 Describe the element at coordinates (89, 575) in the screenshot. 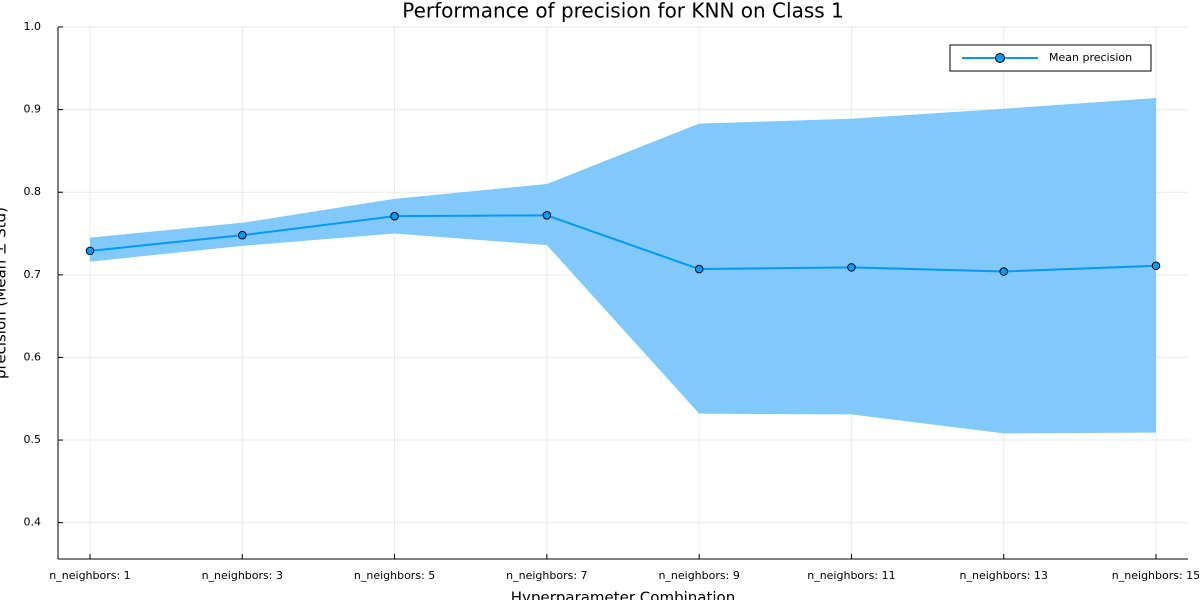

I see `x-tick-label: n_neighbors: 1` at that location.